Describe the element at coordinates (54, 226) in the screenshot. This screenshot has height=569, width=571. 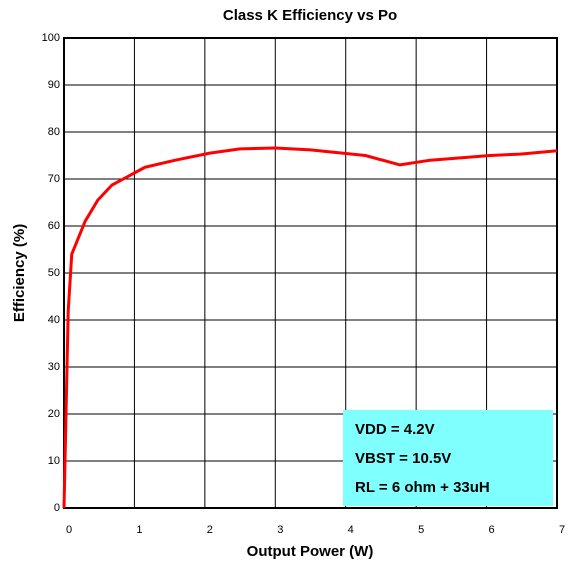
I see `y-tick-label: 60` at that location.